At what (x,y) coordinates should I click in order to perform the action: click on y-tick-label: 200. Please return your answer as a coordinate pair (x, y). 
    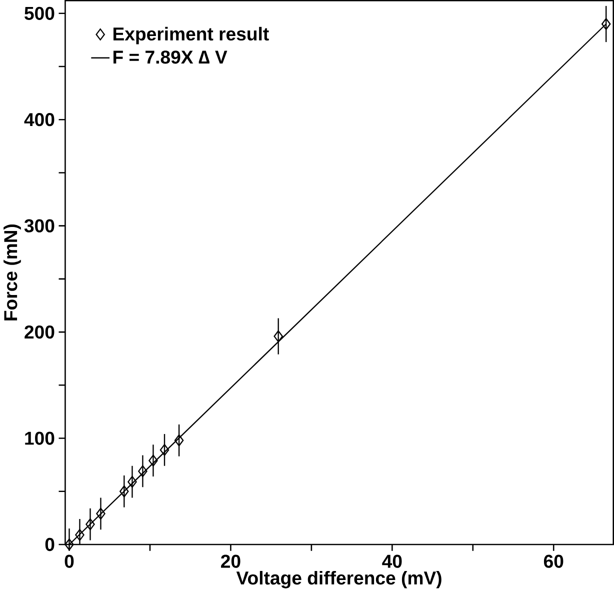
    Looking at the image, I should click on (39, 332).